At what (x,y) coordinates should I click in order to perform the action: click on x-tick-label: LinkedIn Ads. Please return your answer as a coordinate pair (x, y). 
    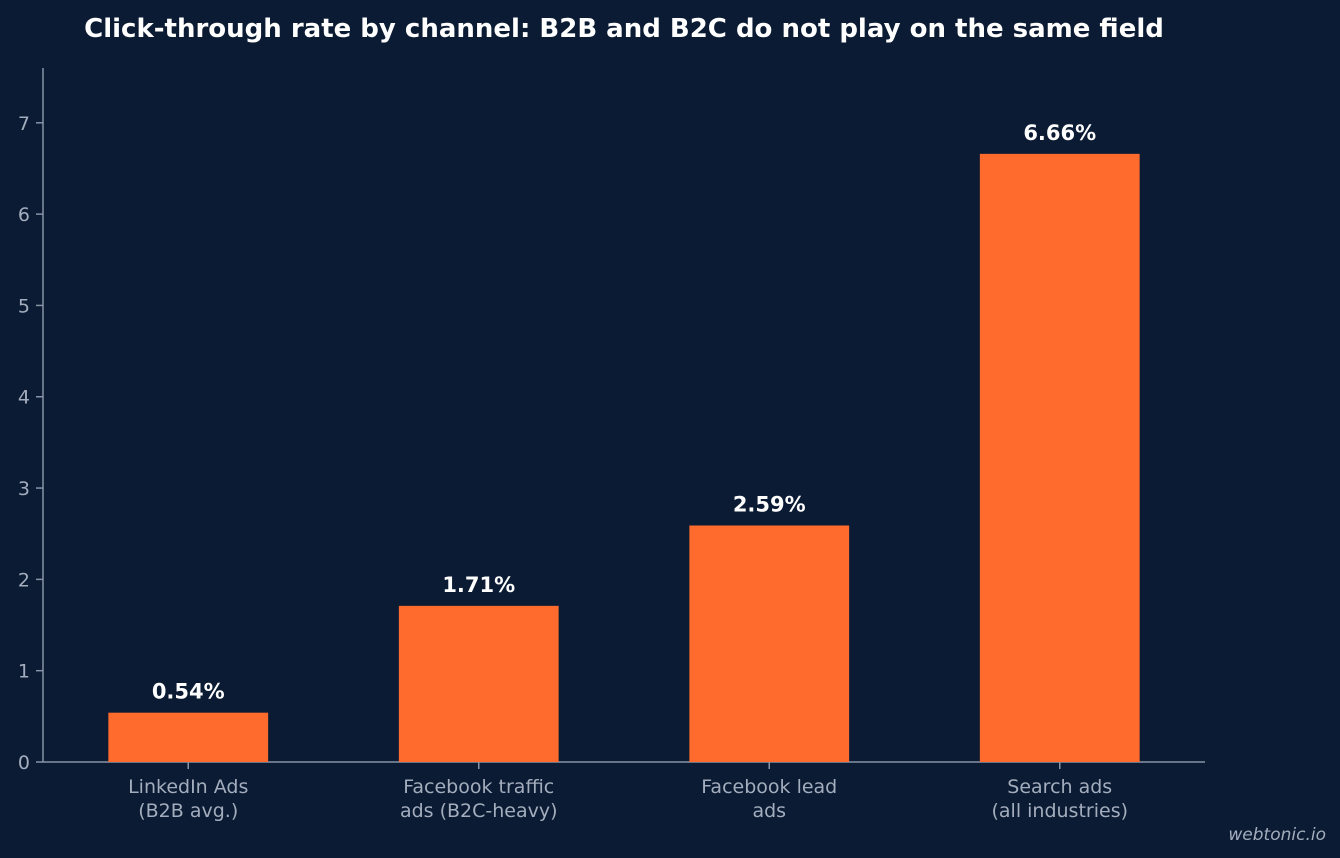
    Looking at the image, I should click on (188, 787).